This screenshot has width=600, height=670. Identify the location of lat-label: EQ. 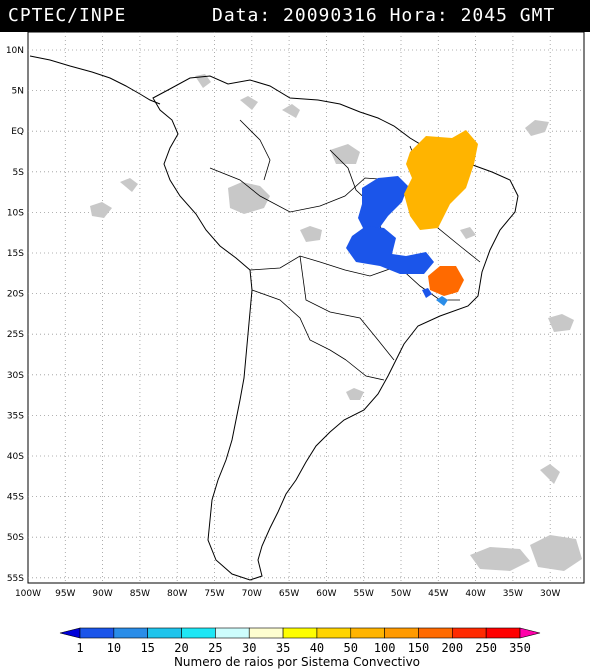
(17, 132).